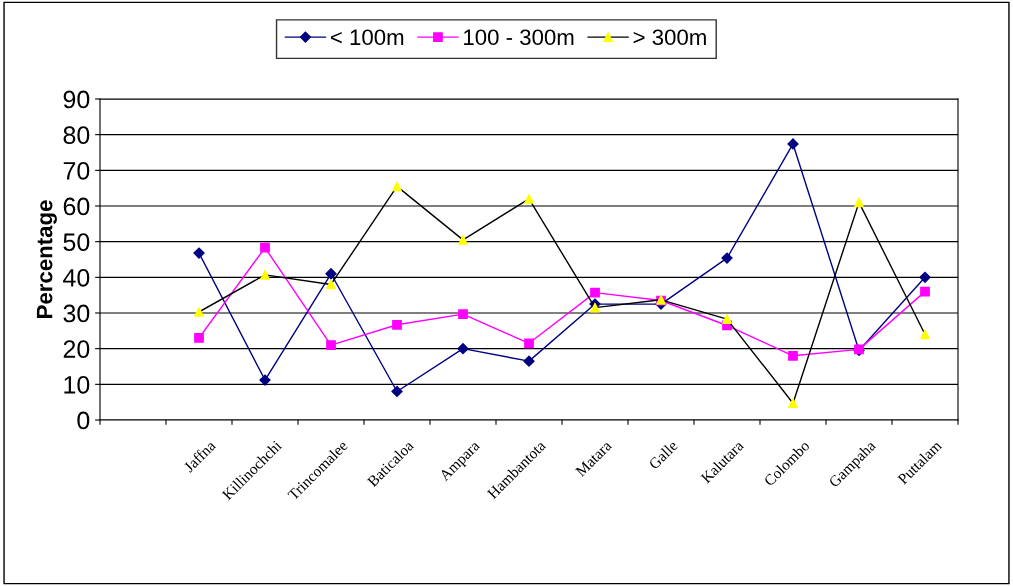 This screenshot has width=1013, height=586. What do you see at coordinates (76, 313) in the screenshot?
I see `y-tick-label: 30` at bounding box center [76, 313].